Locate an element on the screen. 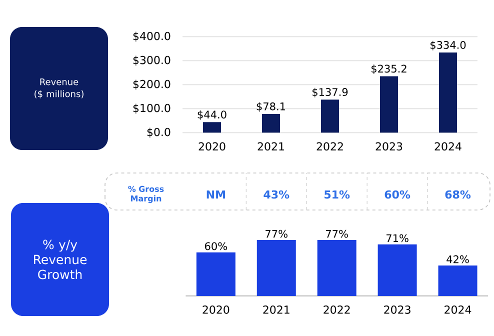  y-axis-title: Revenue ($ millions) is located at coordinates (59, 88).